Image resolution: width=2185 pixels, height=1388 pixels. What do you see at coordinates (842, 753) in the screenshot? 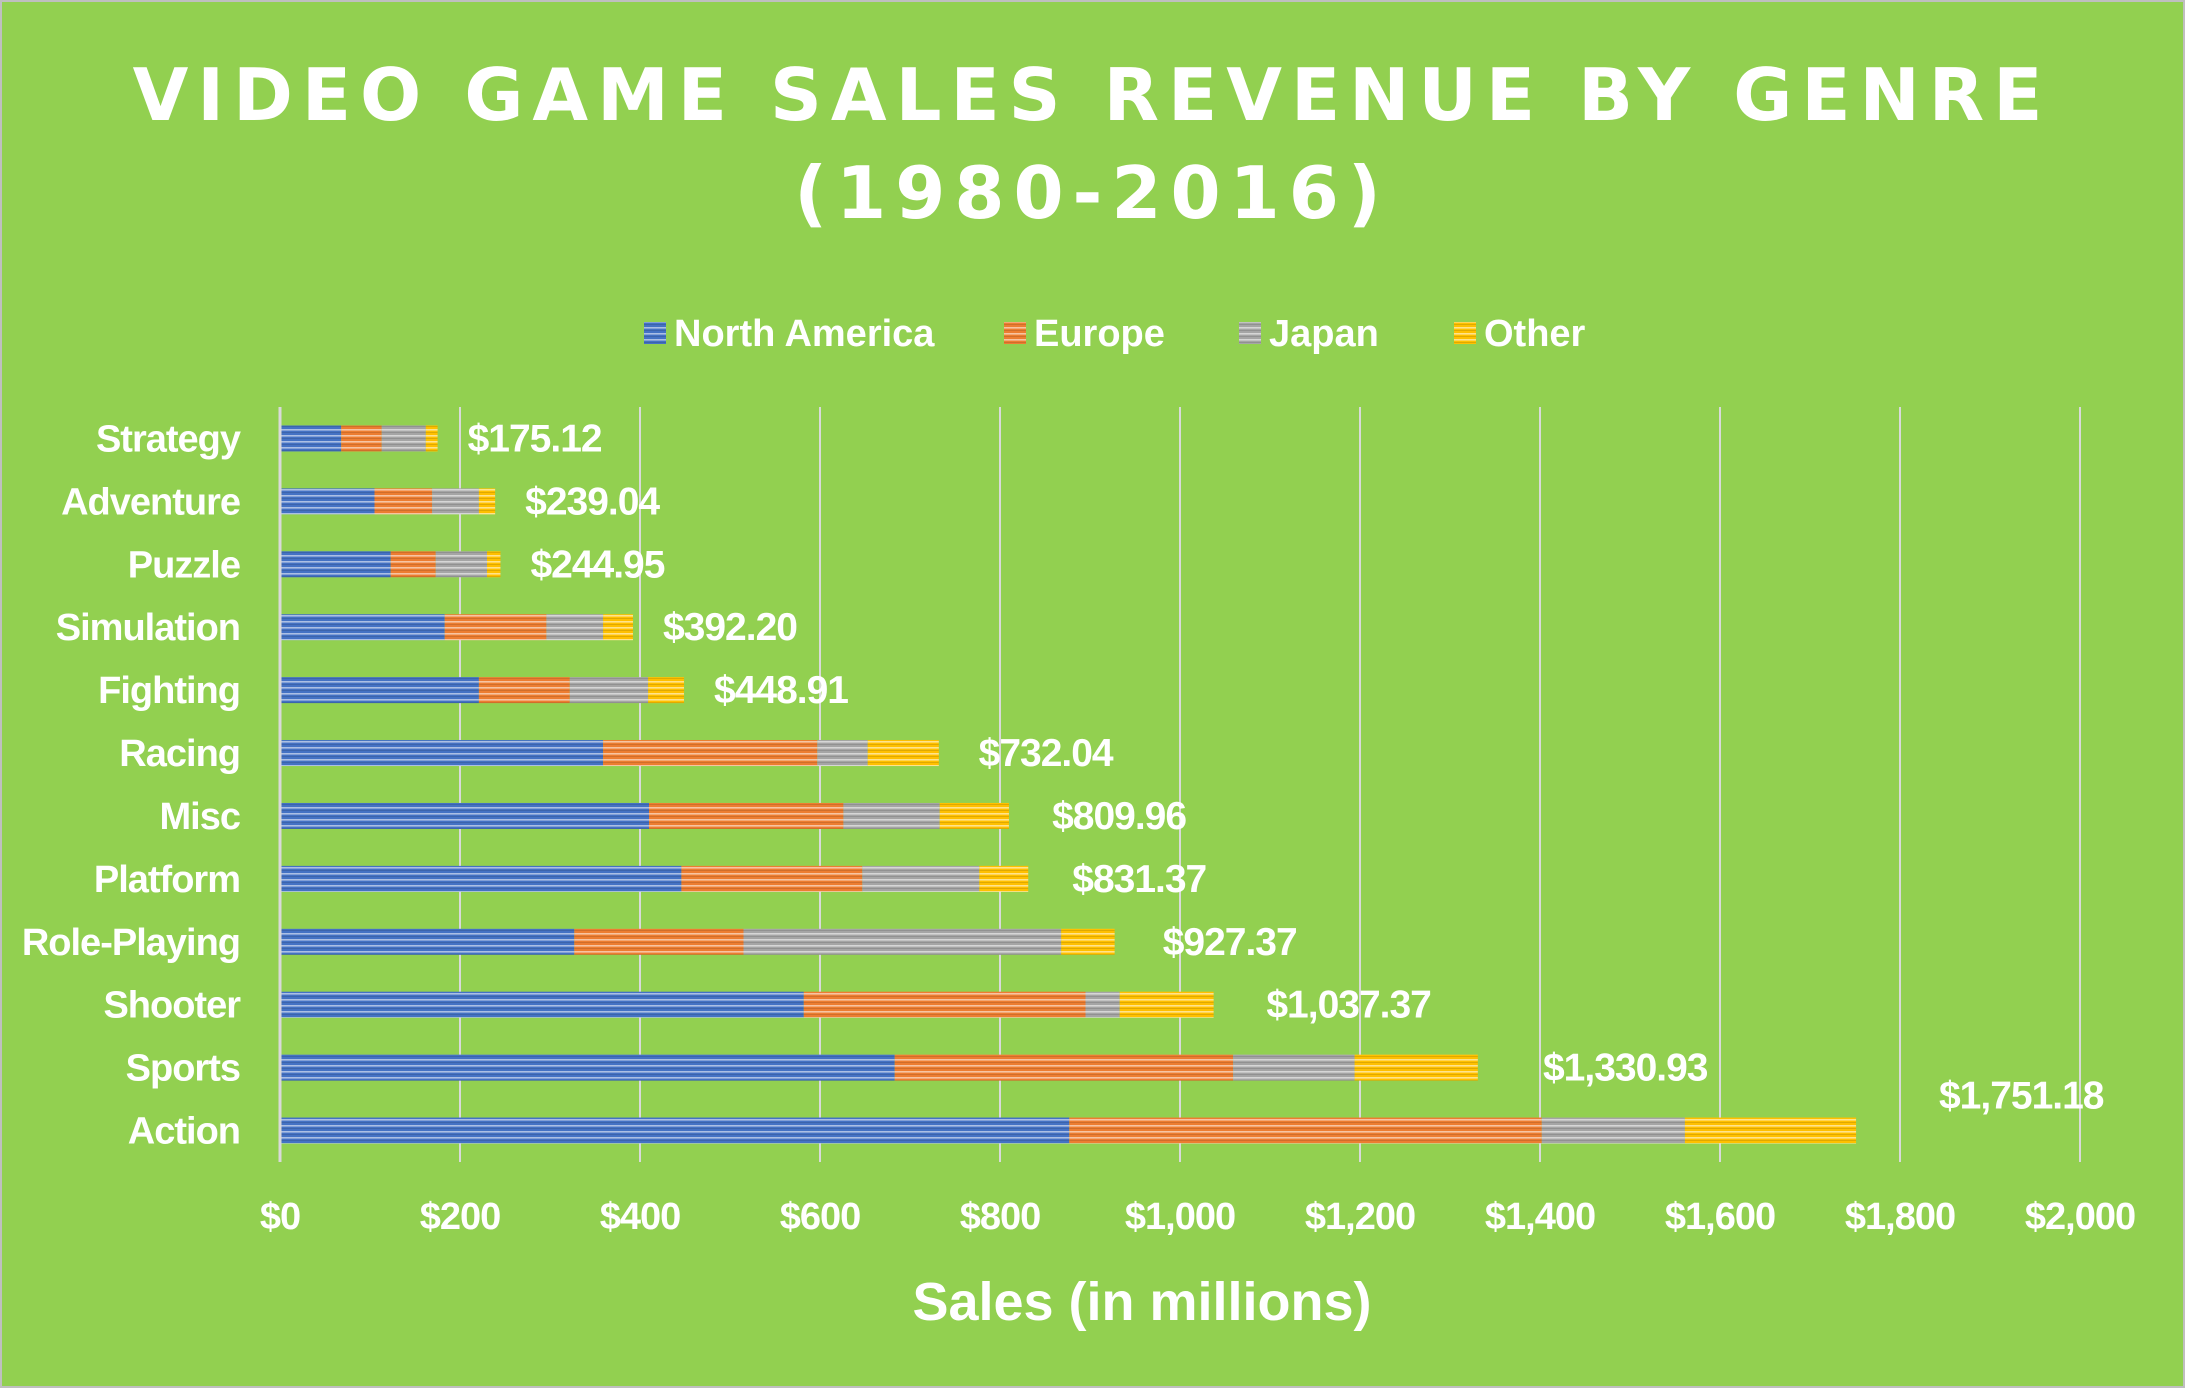
I see `bar-segment-racing-japan` at bounding box center [842, 753].